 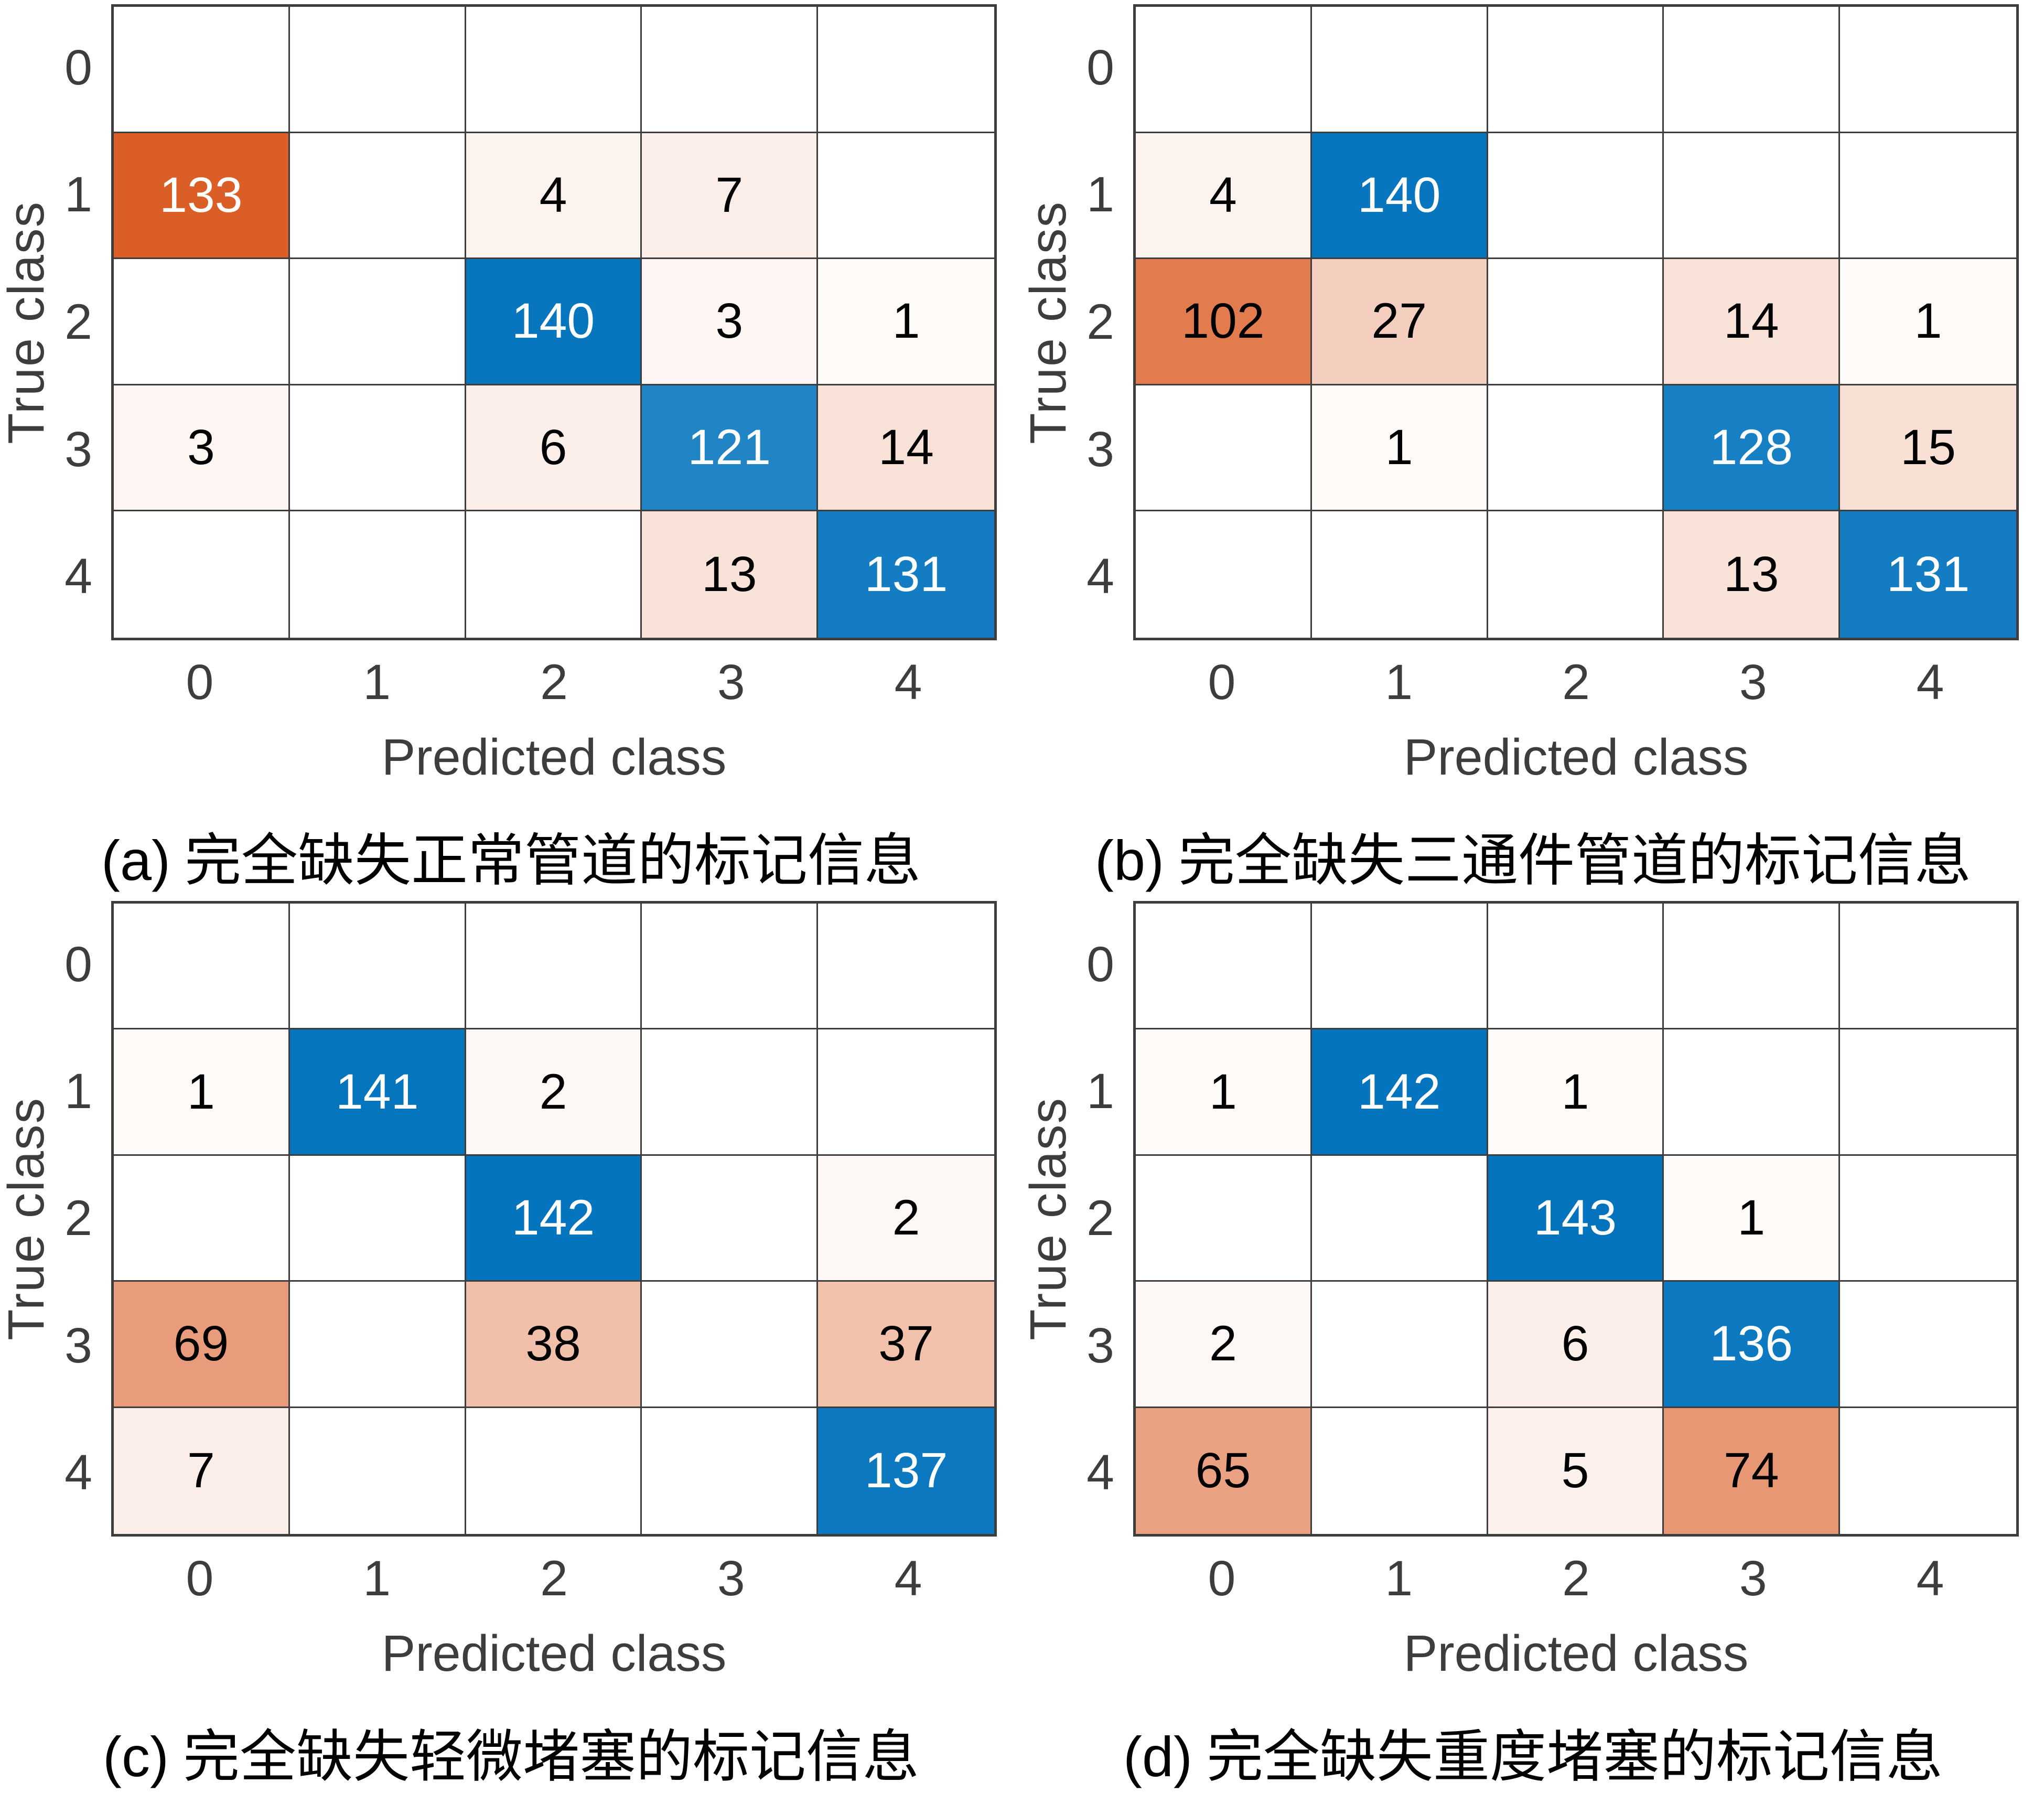 What do you see at coordinates (1399, 322) in the screenshot?
I see `cell-r2-c1: 27` at bounding box center [1399, 322].